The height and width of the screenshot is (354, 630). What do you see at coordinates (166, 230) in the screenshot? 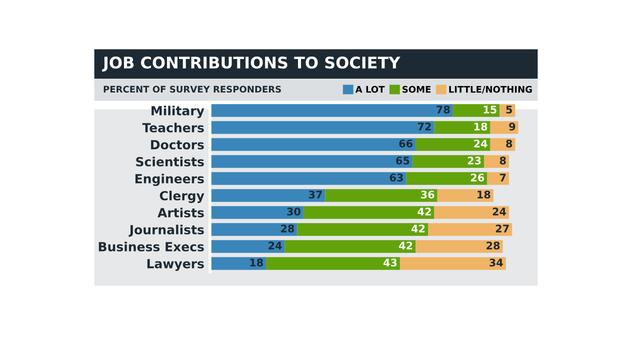
I see `y-tick-label: Journalists` at bounding box center [166, 230].